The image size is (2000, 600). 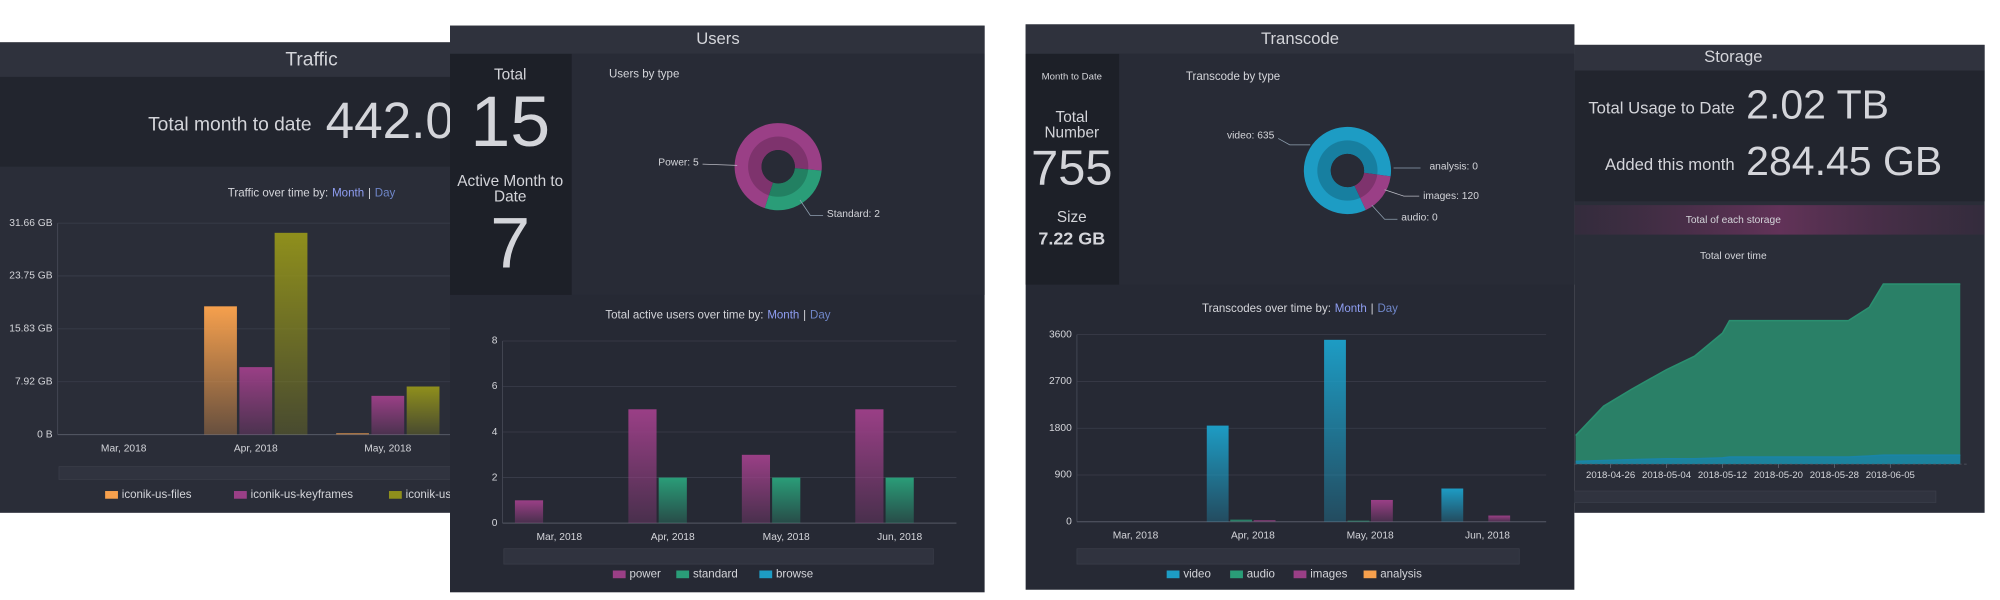 What do you see at coordinates (1328, 574) in the screenshot?
I see `legend-label: images` at bounding box center [1328, 574].